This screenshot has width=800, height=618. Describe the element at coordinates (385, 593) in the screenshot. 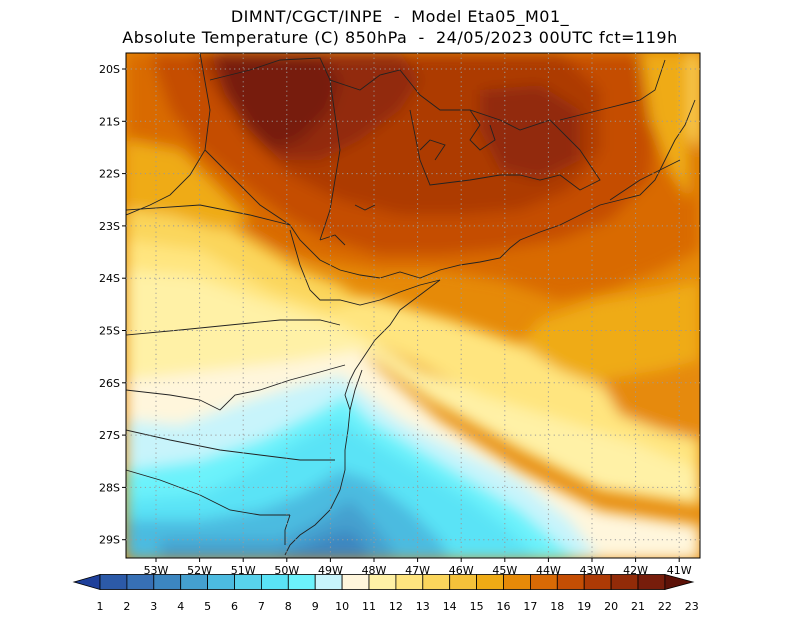

I see `temperature-colorbar: 1 2 3 4 5 6 7 8 9 10 11 12 13 14 15 16 17 18 19 20 21 22 23` at that location.